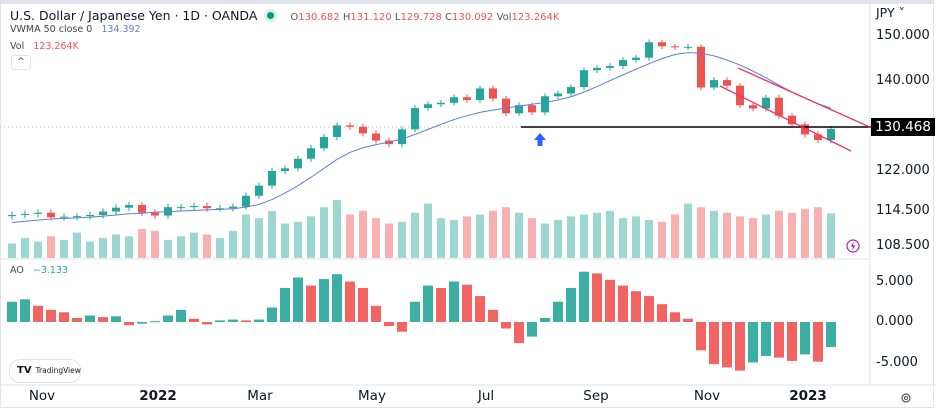  I want to click on collapse-legend-button: ^, so click(21, 62).